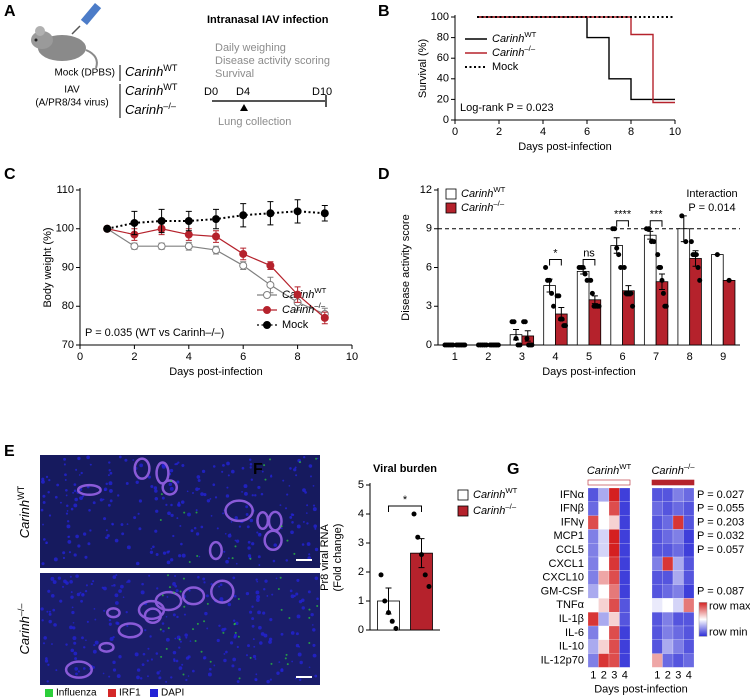  What do you see at coordinates (151, 109) in the screenshot?
I see `strain-label: Carinh–/–` at bounding box center [151, 109].